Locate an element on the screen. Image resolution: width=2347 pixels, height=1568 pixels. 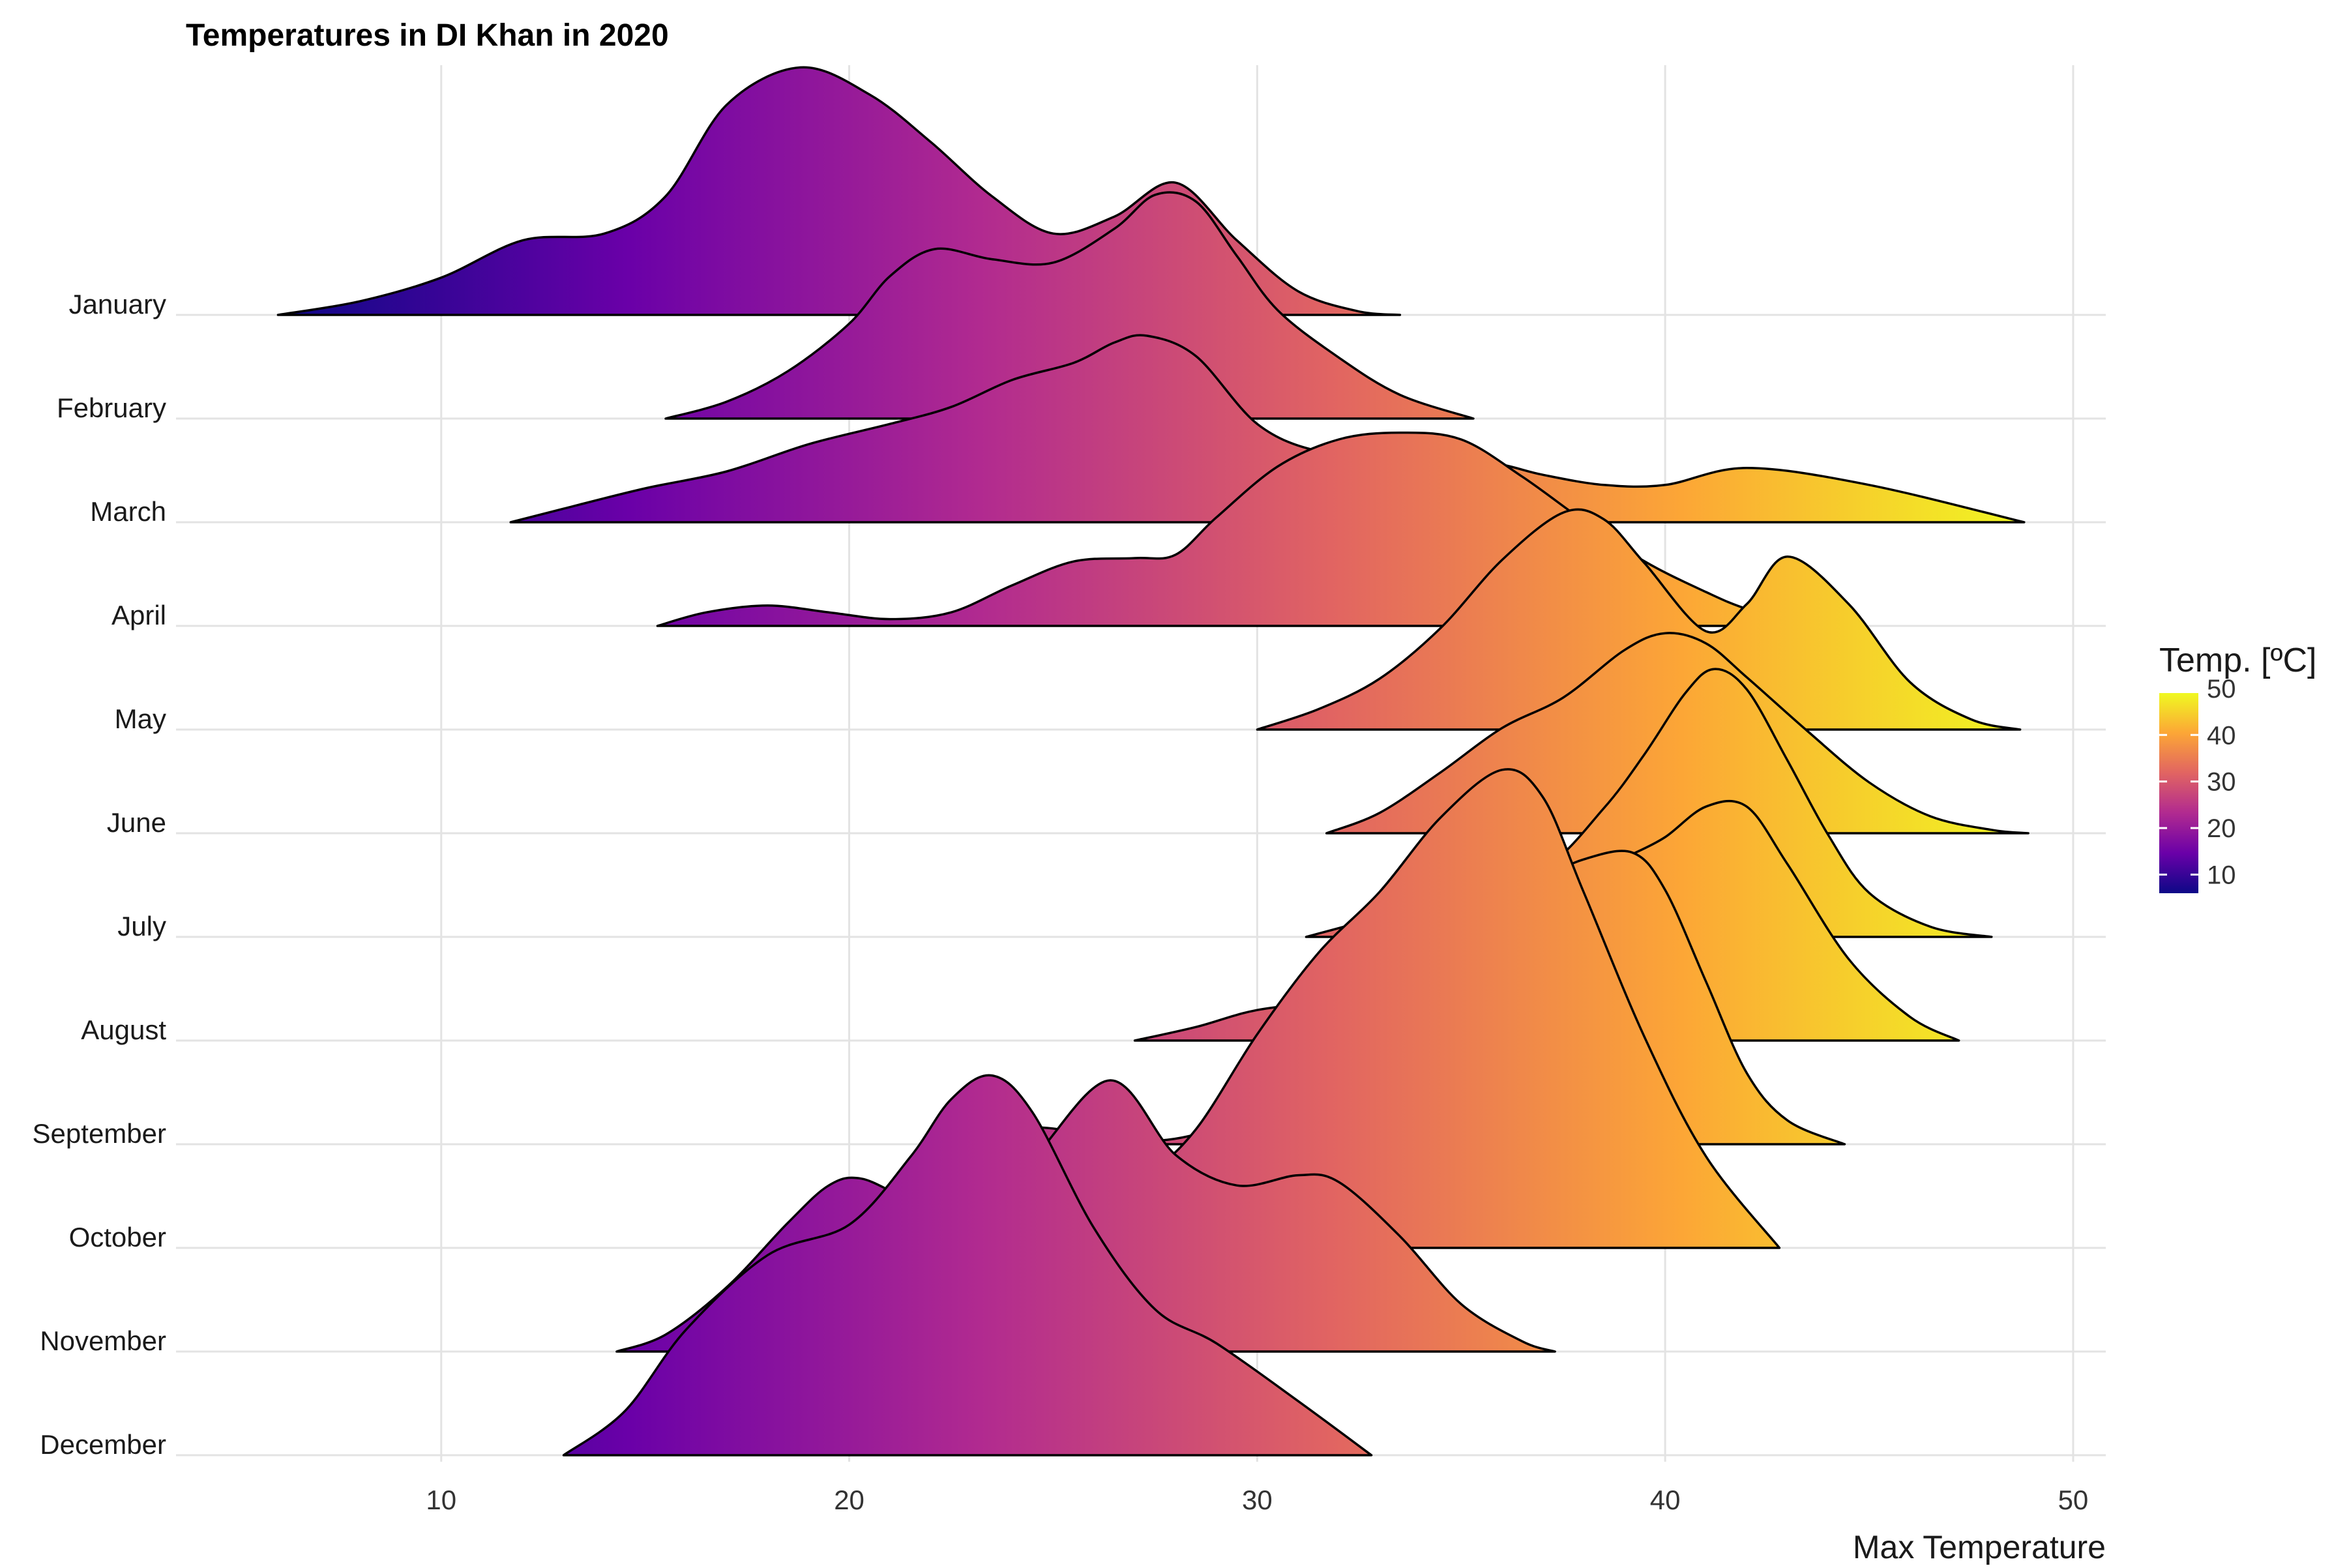
month-label-october: October is located at coordinates (117, 1237).